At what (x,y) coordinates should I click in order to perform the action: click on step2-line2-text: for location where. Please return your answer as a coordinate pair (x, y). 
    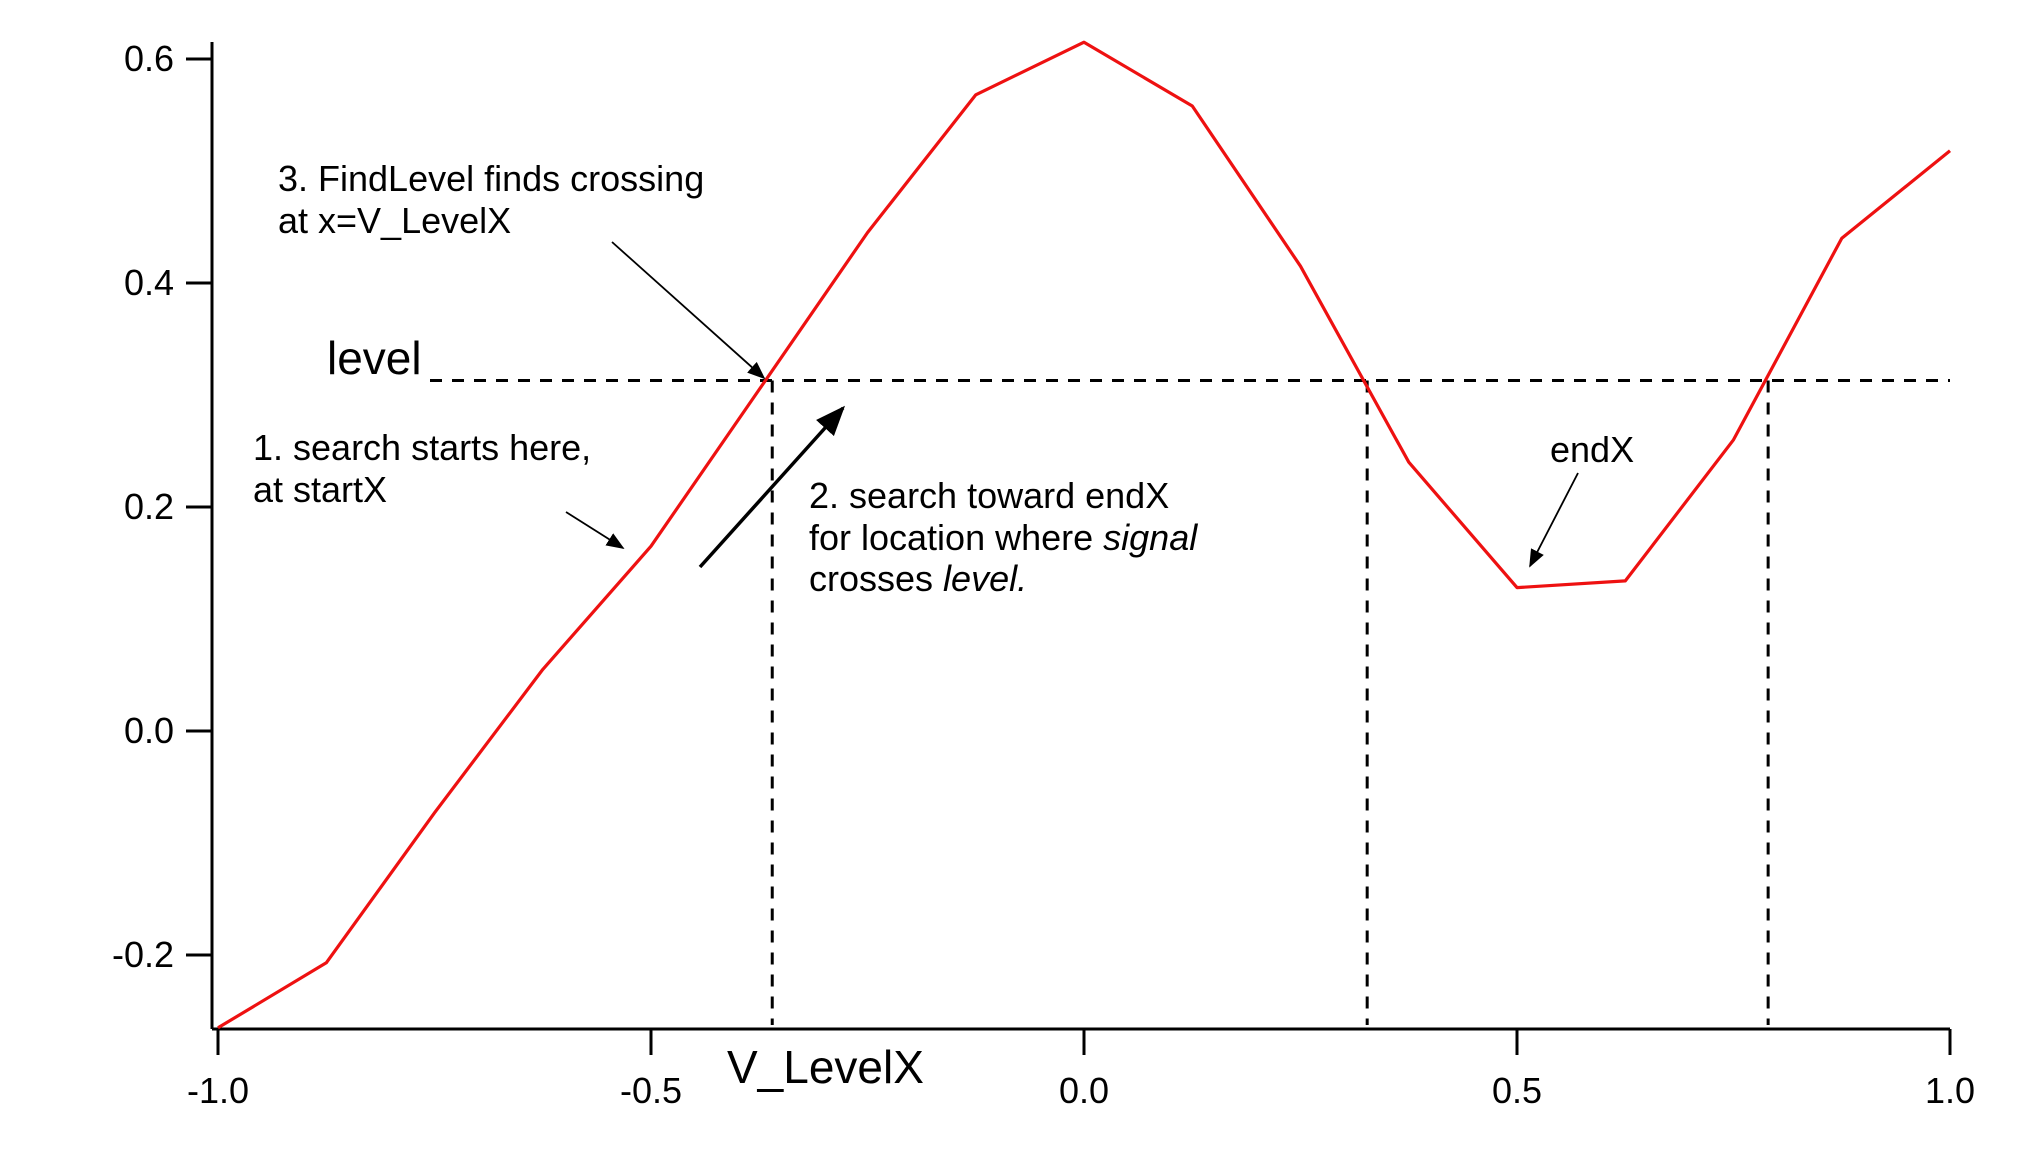
    Looking at the image, I should click on (956, 537).